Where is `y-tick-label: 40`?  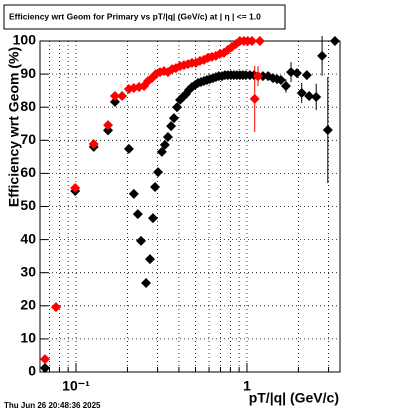
y-tick-label: 40 is located at coordinates (28, 238).